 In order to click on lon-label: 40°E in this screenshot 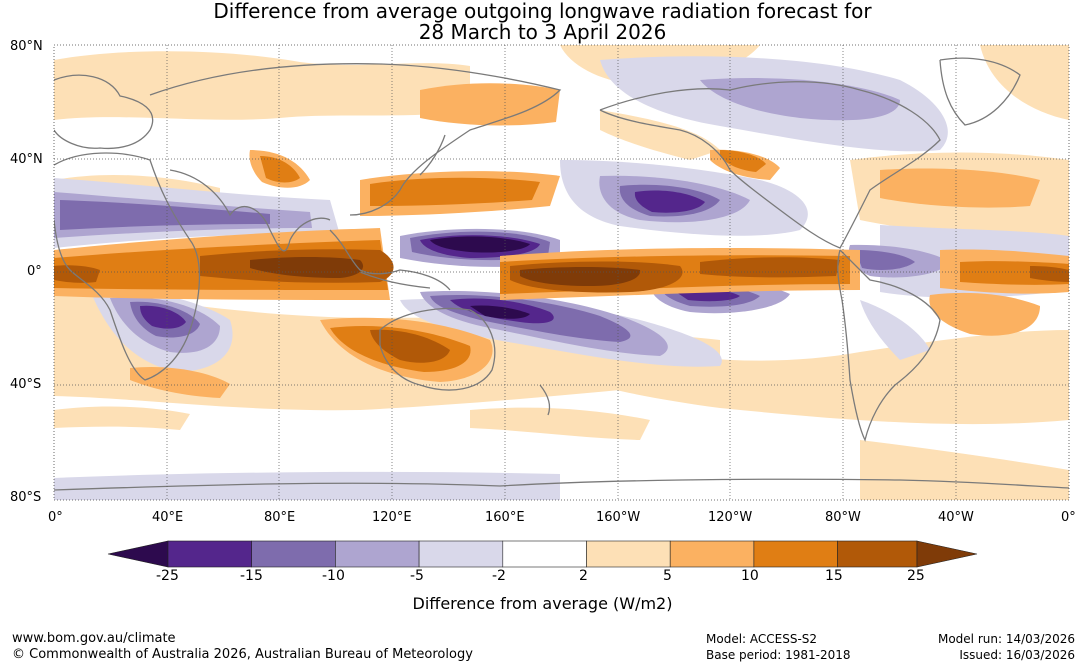, I will do `click(168, 517)`.